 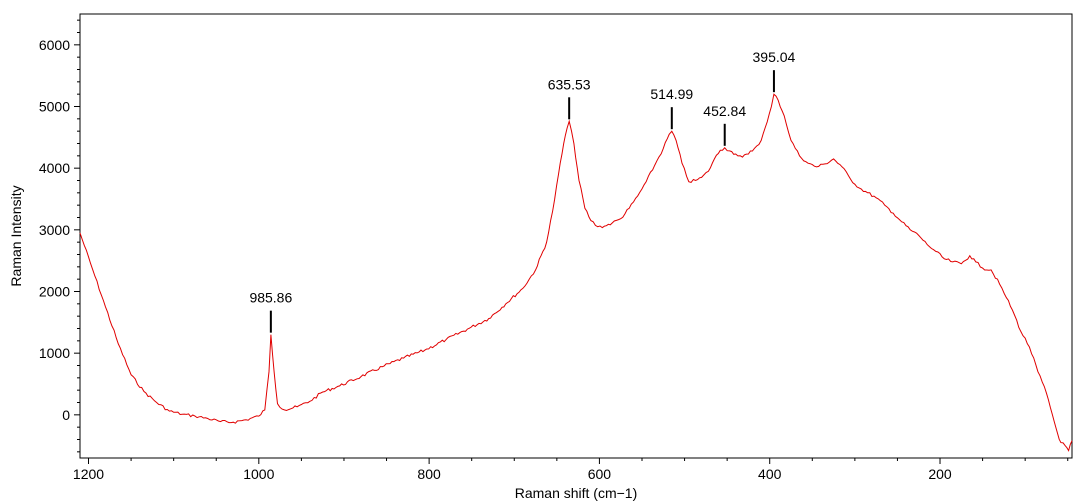 What do you see at coordinates (576, 493) in the screenshot?
I see `x-axis-label: Raman shift (cm−1)` at bounding box center [576, 493].